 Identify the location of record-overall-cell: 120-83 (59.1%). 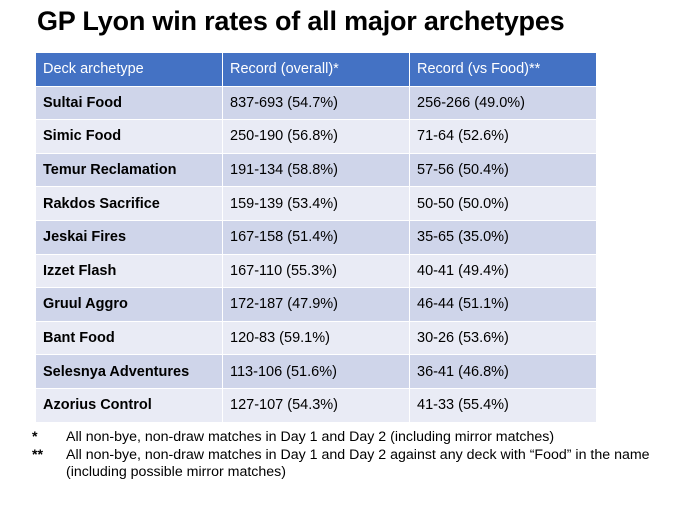
(316, 338).